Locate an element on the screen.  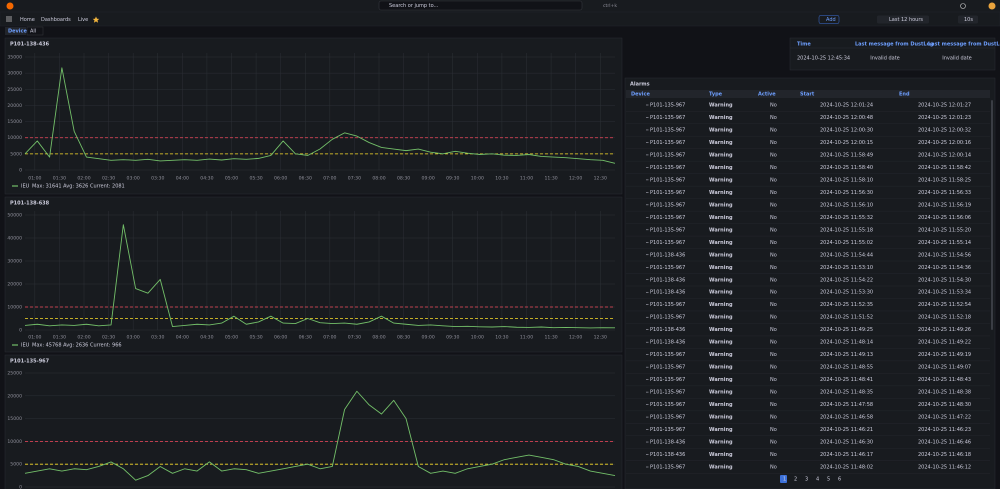
x-tick-label: 06:30 is located at coordinates (305, 179).